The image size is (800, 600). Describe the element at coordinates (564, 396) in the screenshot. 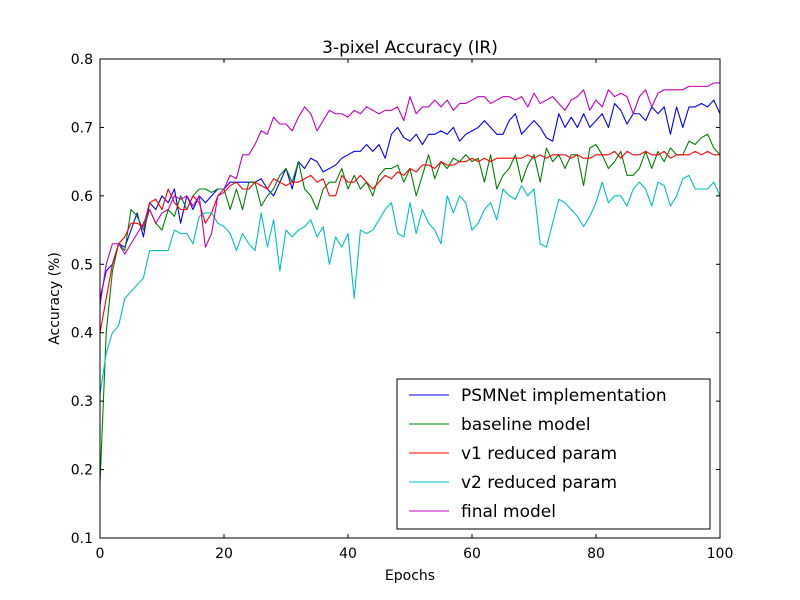

I see `legend-label-psmnet-implementation: PSMNet implementation` at that location.